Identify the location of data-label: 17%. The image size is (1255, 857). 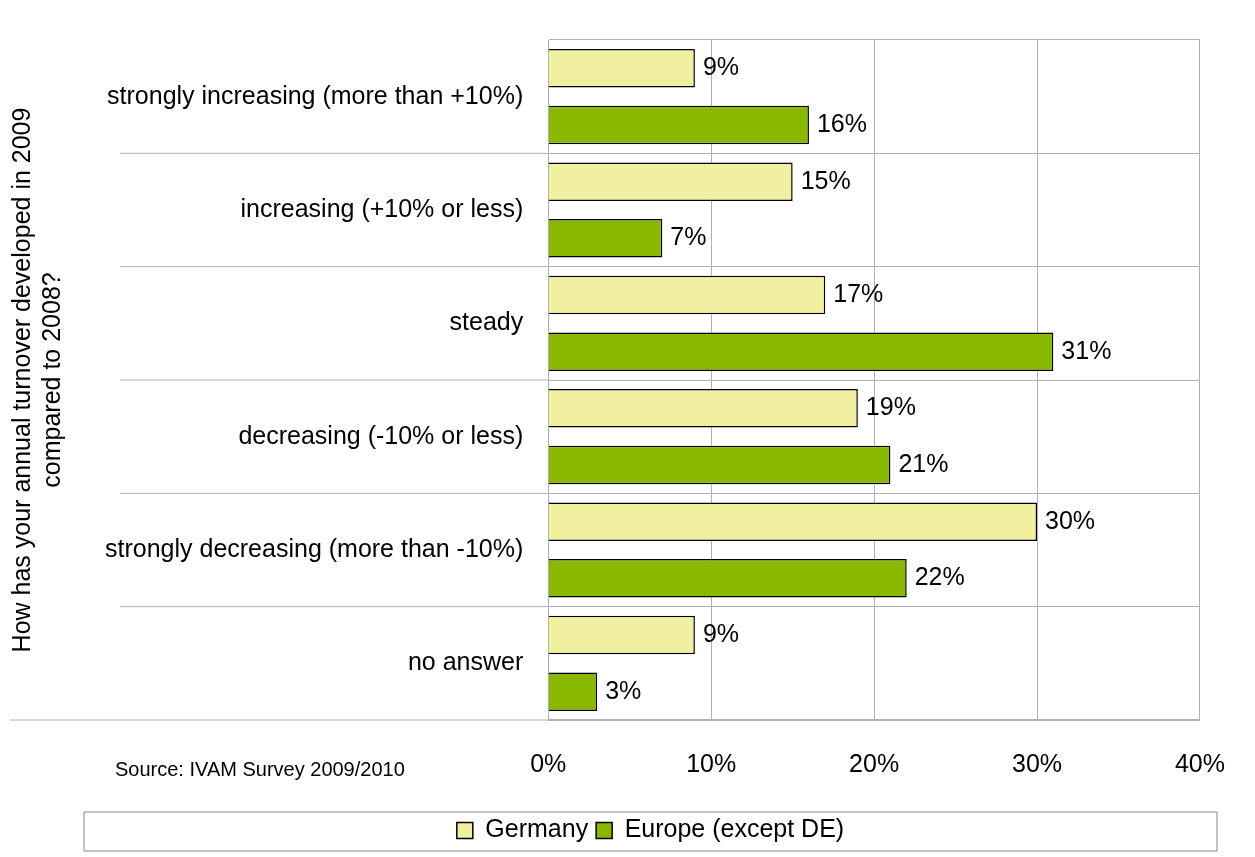
(858, 292).